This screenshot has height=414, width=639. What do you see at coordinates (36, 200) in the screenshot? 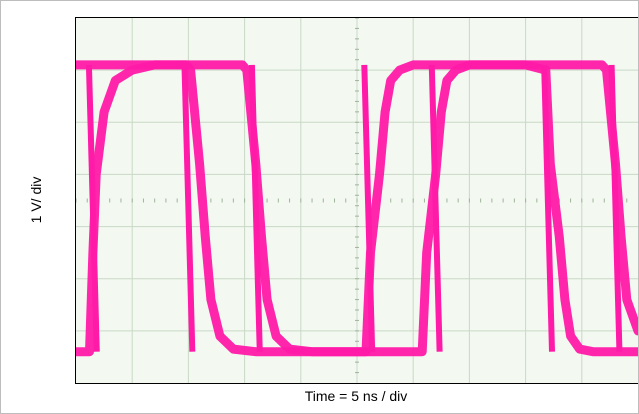
I see `y-axis-label: 1 V/ div` at bounding box center [36, 200].